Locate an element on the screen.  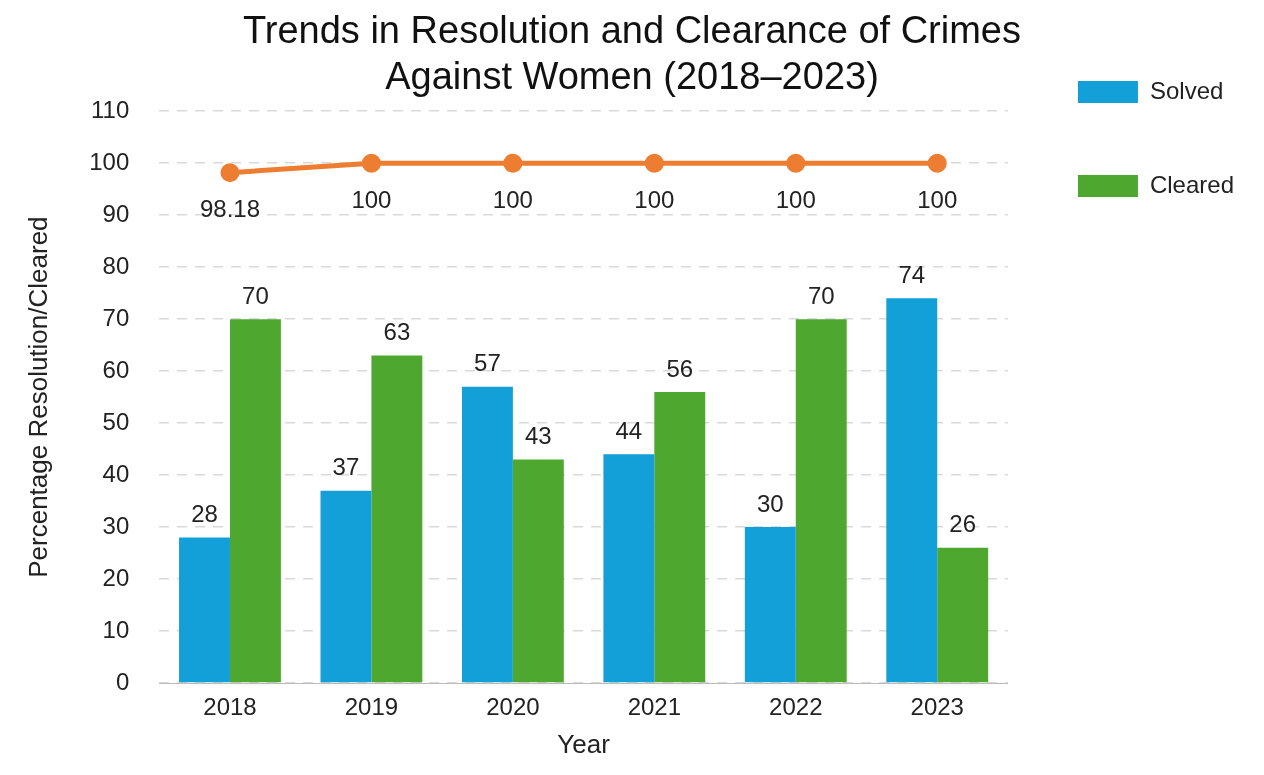
chart-title: Trends in Resolution and Clearance of Crimes Against Women (2018–2023) is located at coordinates (632, 53).